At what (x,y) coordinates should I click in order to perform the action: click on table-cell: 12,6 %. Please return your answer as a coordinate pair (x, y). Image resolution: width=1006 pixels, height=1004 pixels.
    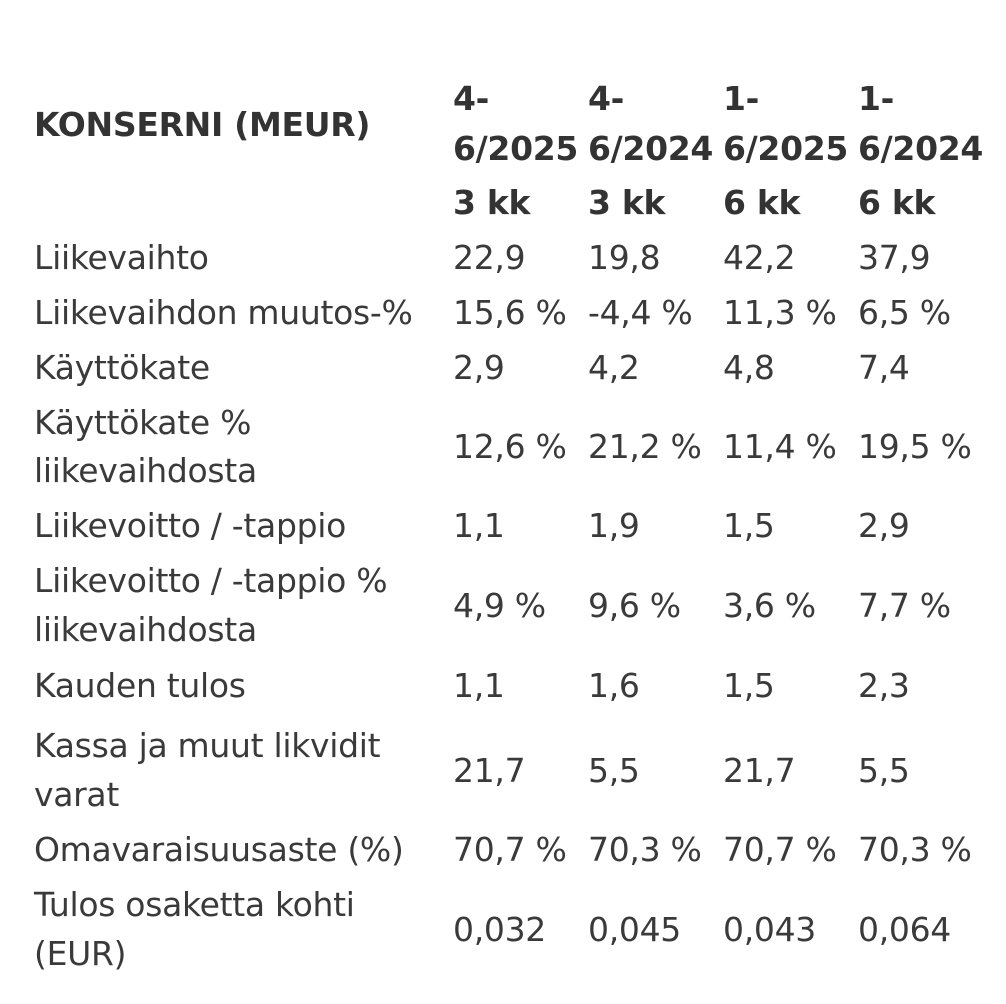
    Looking at the image, I should click on (510, 446).